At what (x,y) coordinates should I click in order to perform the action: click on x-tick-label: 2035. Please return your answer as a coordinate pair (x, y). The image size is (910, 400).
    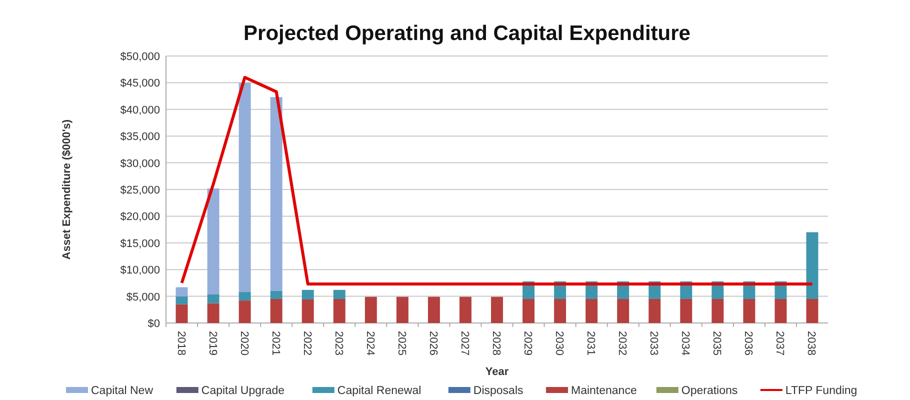
    Looking at the image, I should click on (716, 343).